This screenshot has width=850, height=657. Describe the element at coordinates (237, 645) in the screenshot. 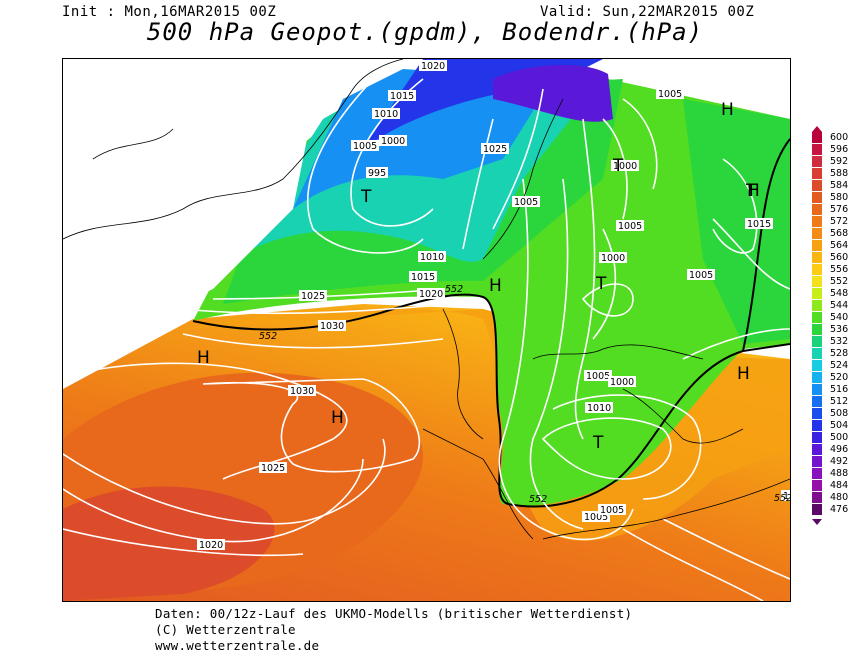

I see `footer-url: www.wetterzentrale.de` at that location.